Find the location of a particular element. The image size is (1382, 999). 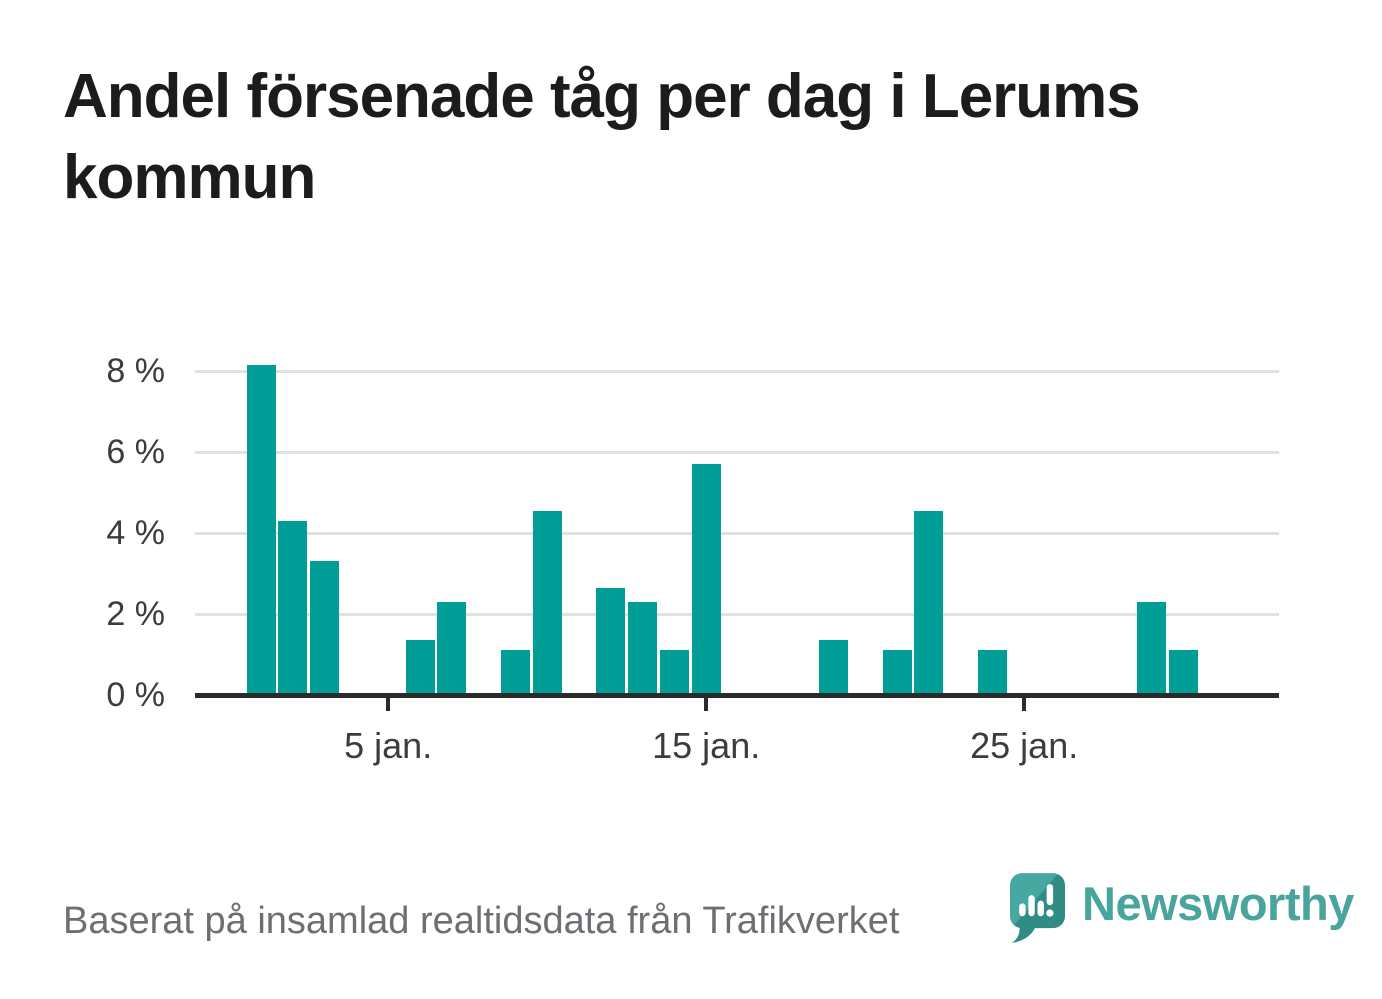

newsworthy-wordmark: Newsworthy is located at coordinates (1218, 903).